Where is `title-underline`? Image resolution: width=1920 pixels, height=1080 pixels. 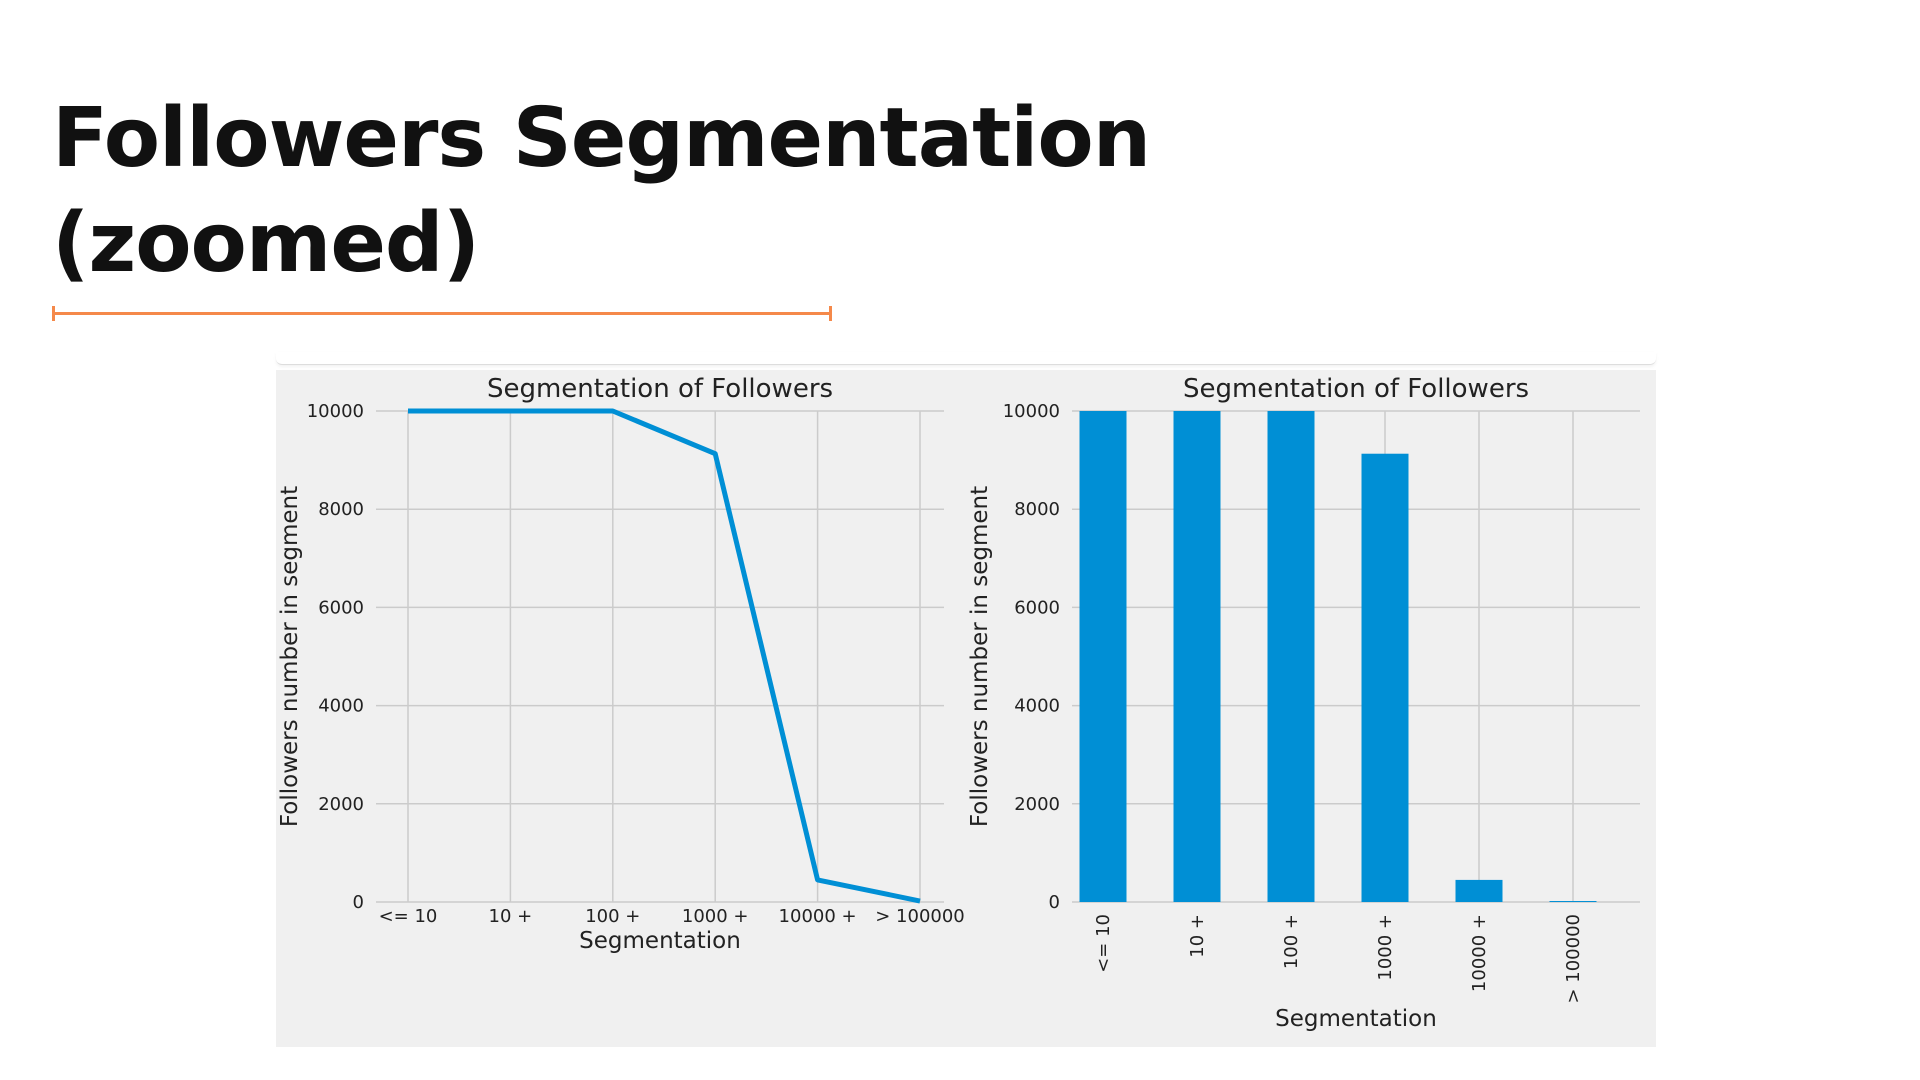 title-underline is located at coordinates (442, 313).